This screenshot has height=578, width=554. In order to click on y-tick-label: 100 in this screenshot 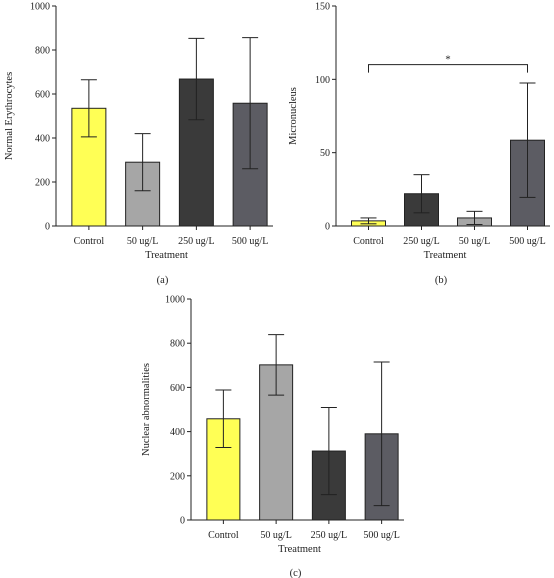, I will do `click(322, 80)`.